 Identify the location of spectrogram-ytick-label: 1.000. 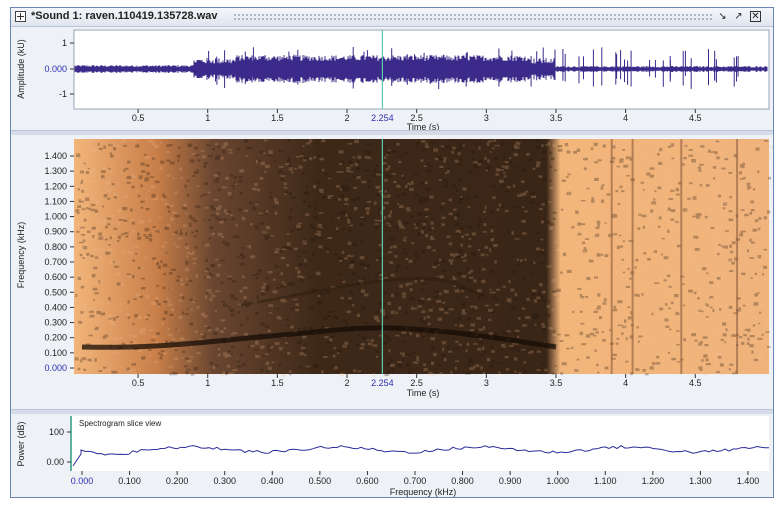
(55, 217).